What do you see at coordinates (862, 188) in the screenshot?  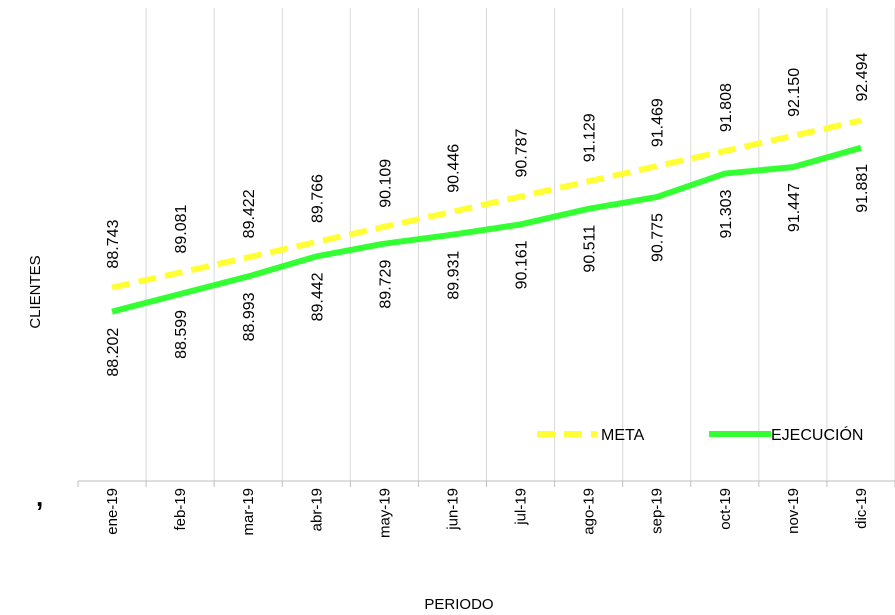 I see `data-label-ejecucion: 91.881` at bounding box center [862, 188].